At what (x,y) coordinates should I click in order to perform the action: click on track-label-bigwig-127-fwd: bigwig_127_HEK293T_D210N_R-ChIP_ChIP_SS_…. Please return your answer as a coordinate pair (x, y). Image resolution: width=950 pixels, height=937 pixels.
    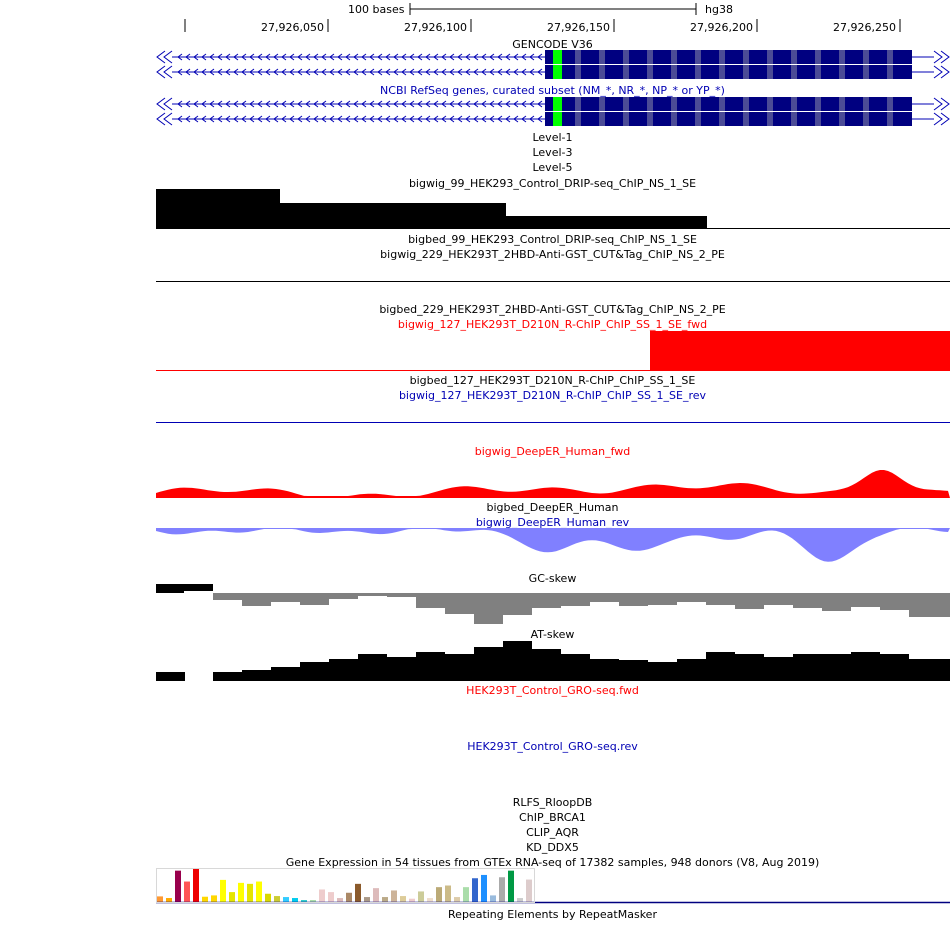
    Looking at the image, I should click on (552, 324).